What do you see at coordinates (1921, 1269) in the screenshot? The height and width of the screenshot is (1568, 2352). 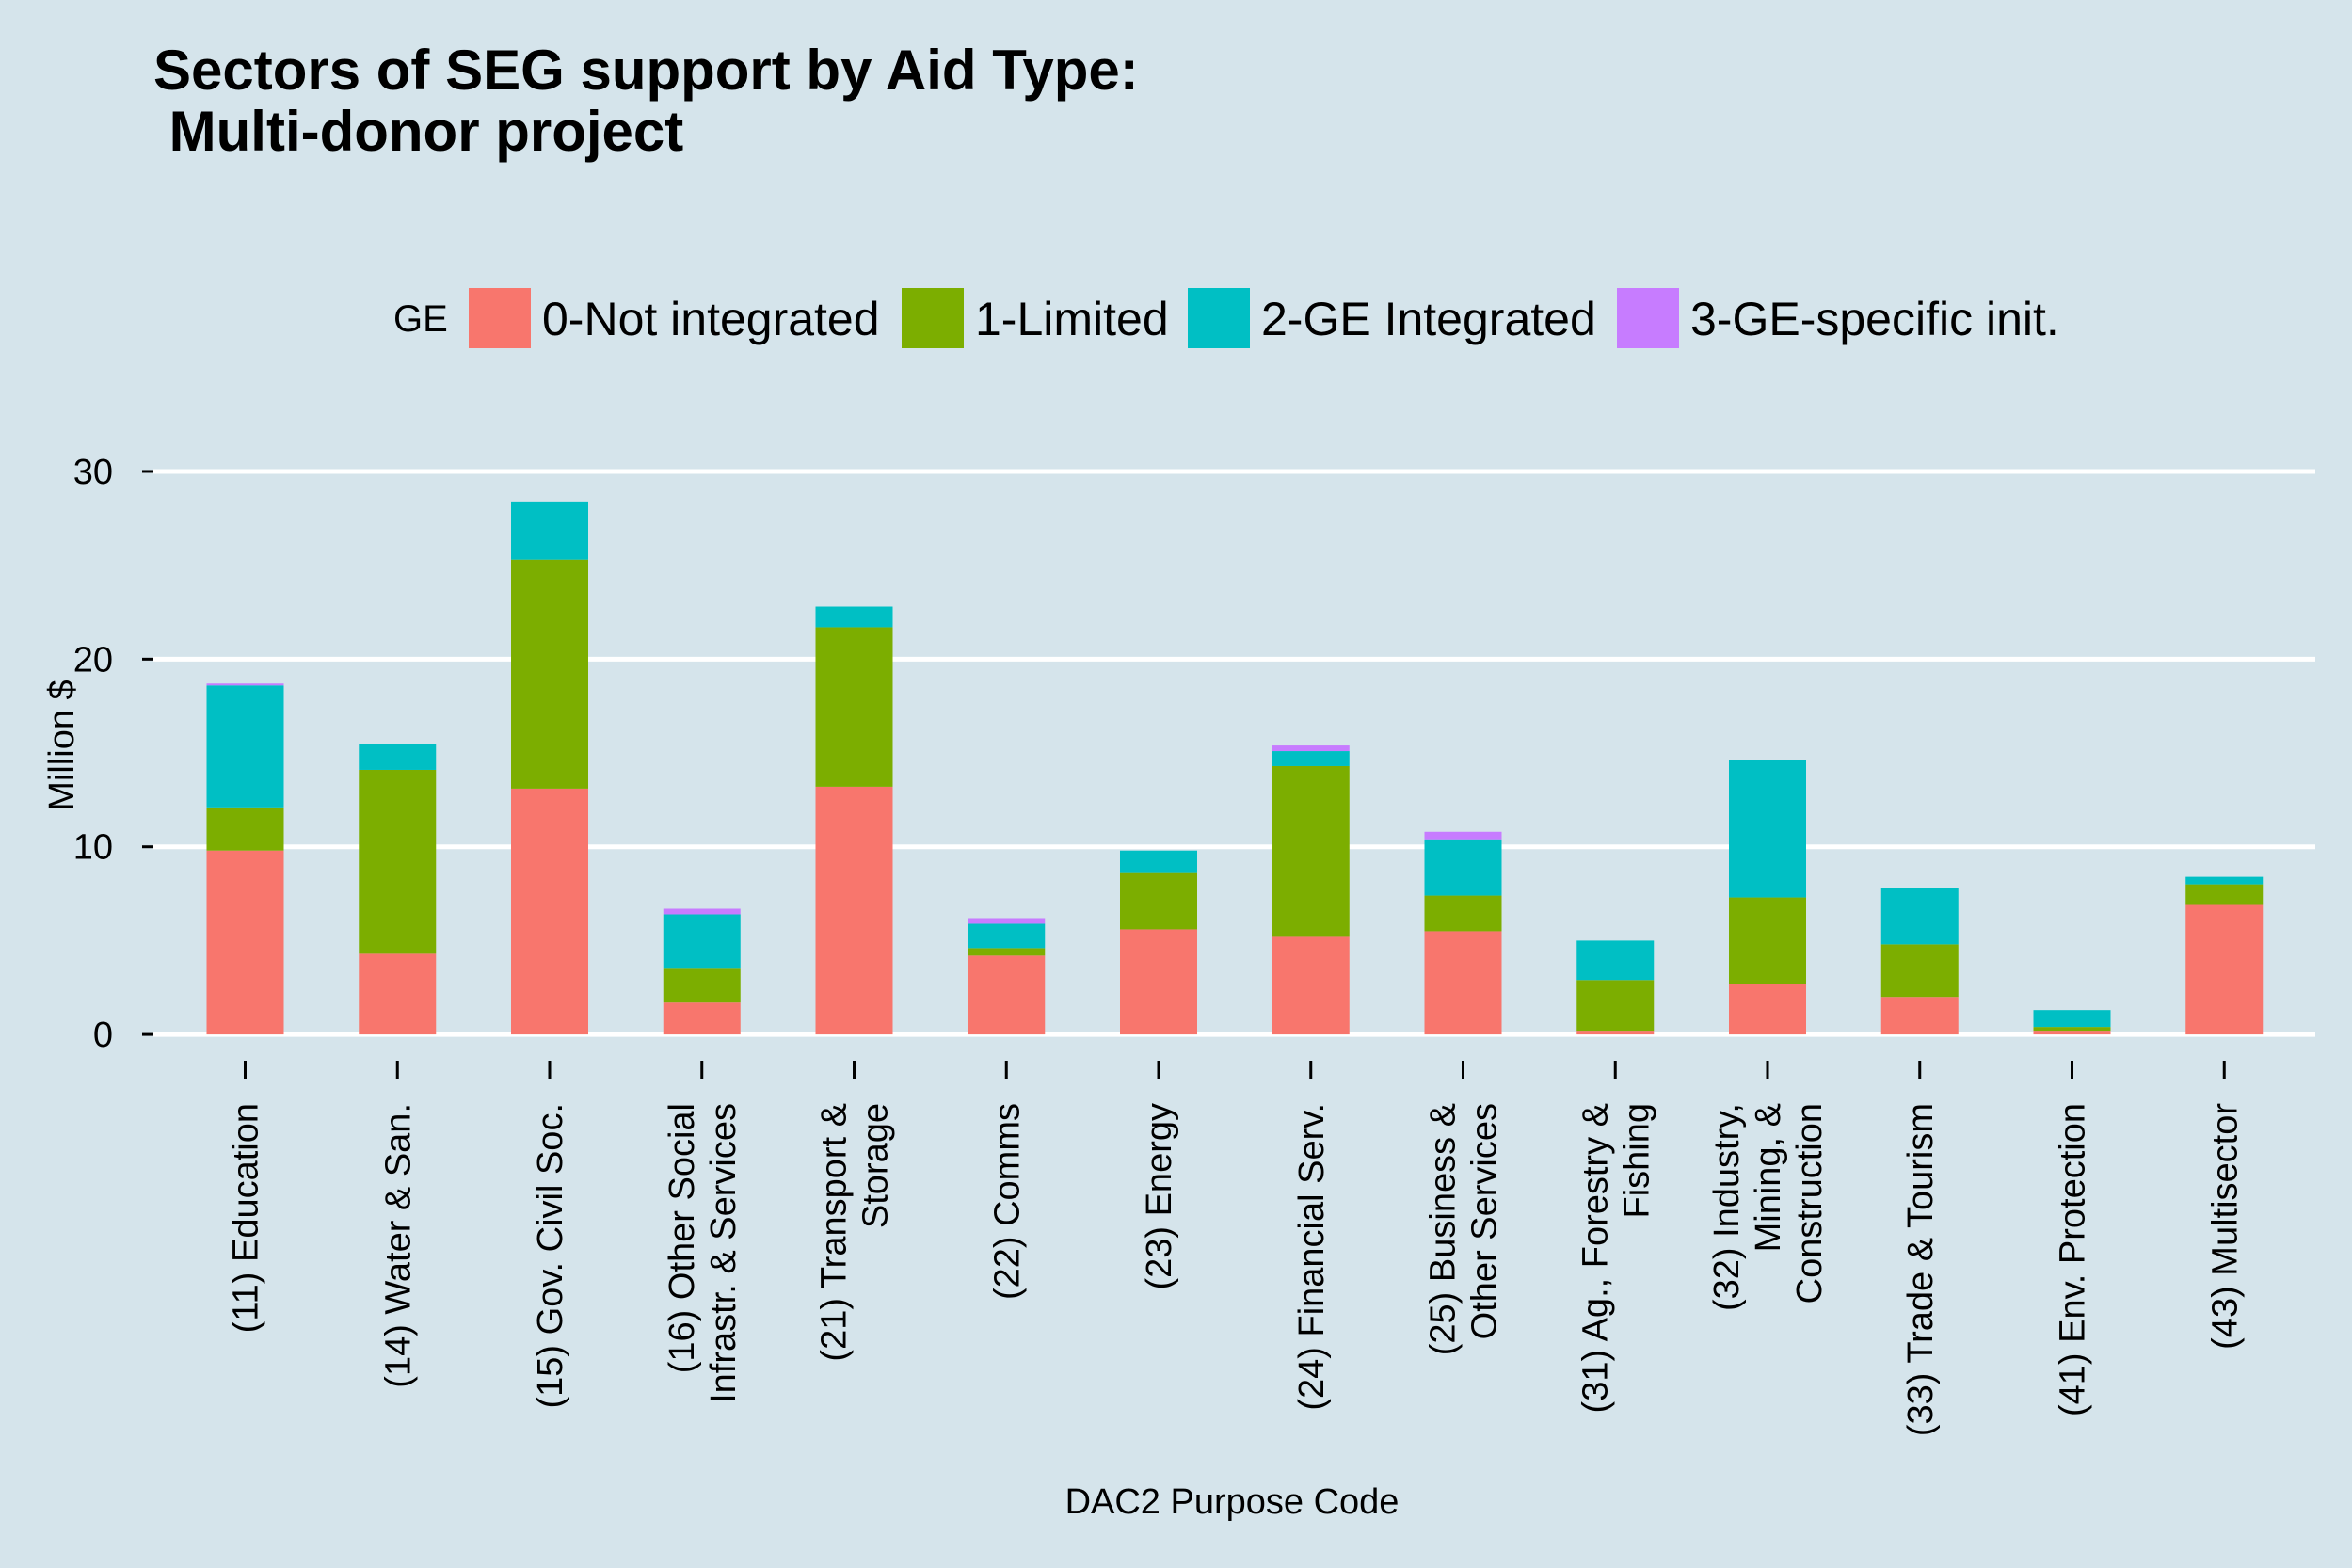 I see `x-tick-label-12: (33) Trade & Tourism` at bounding box center [1921, 1269].